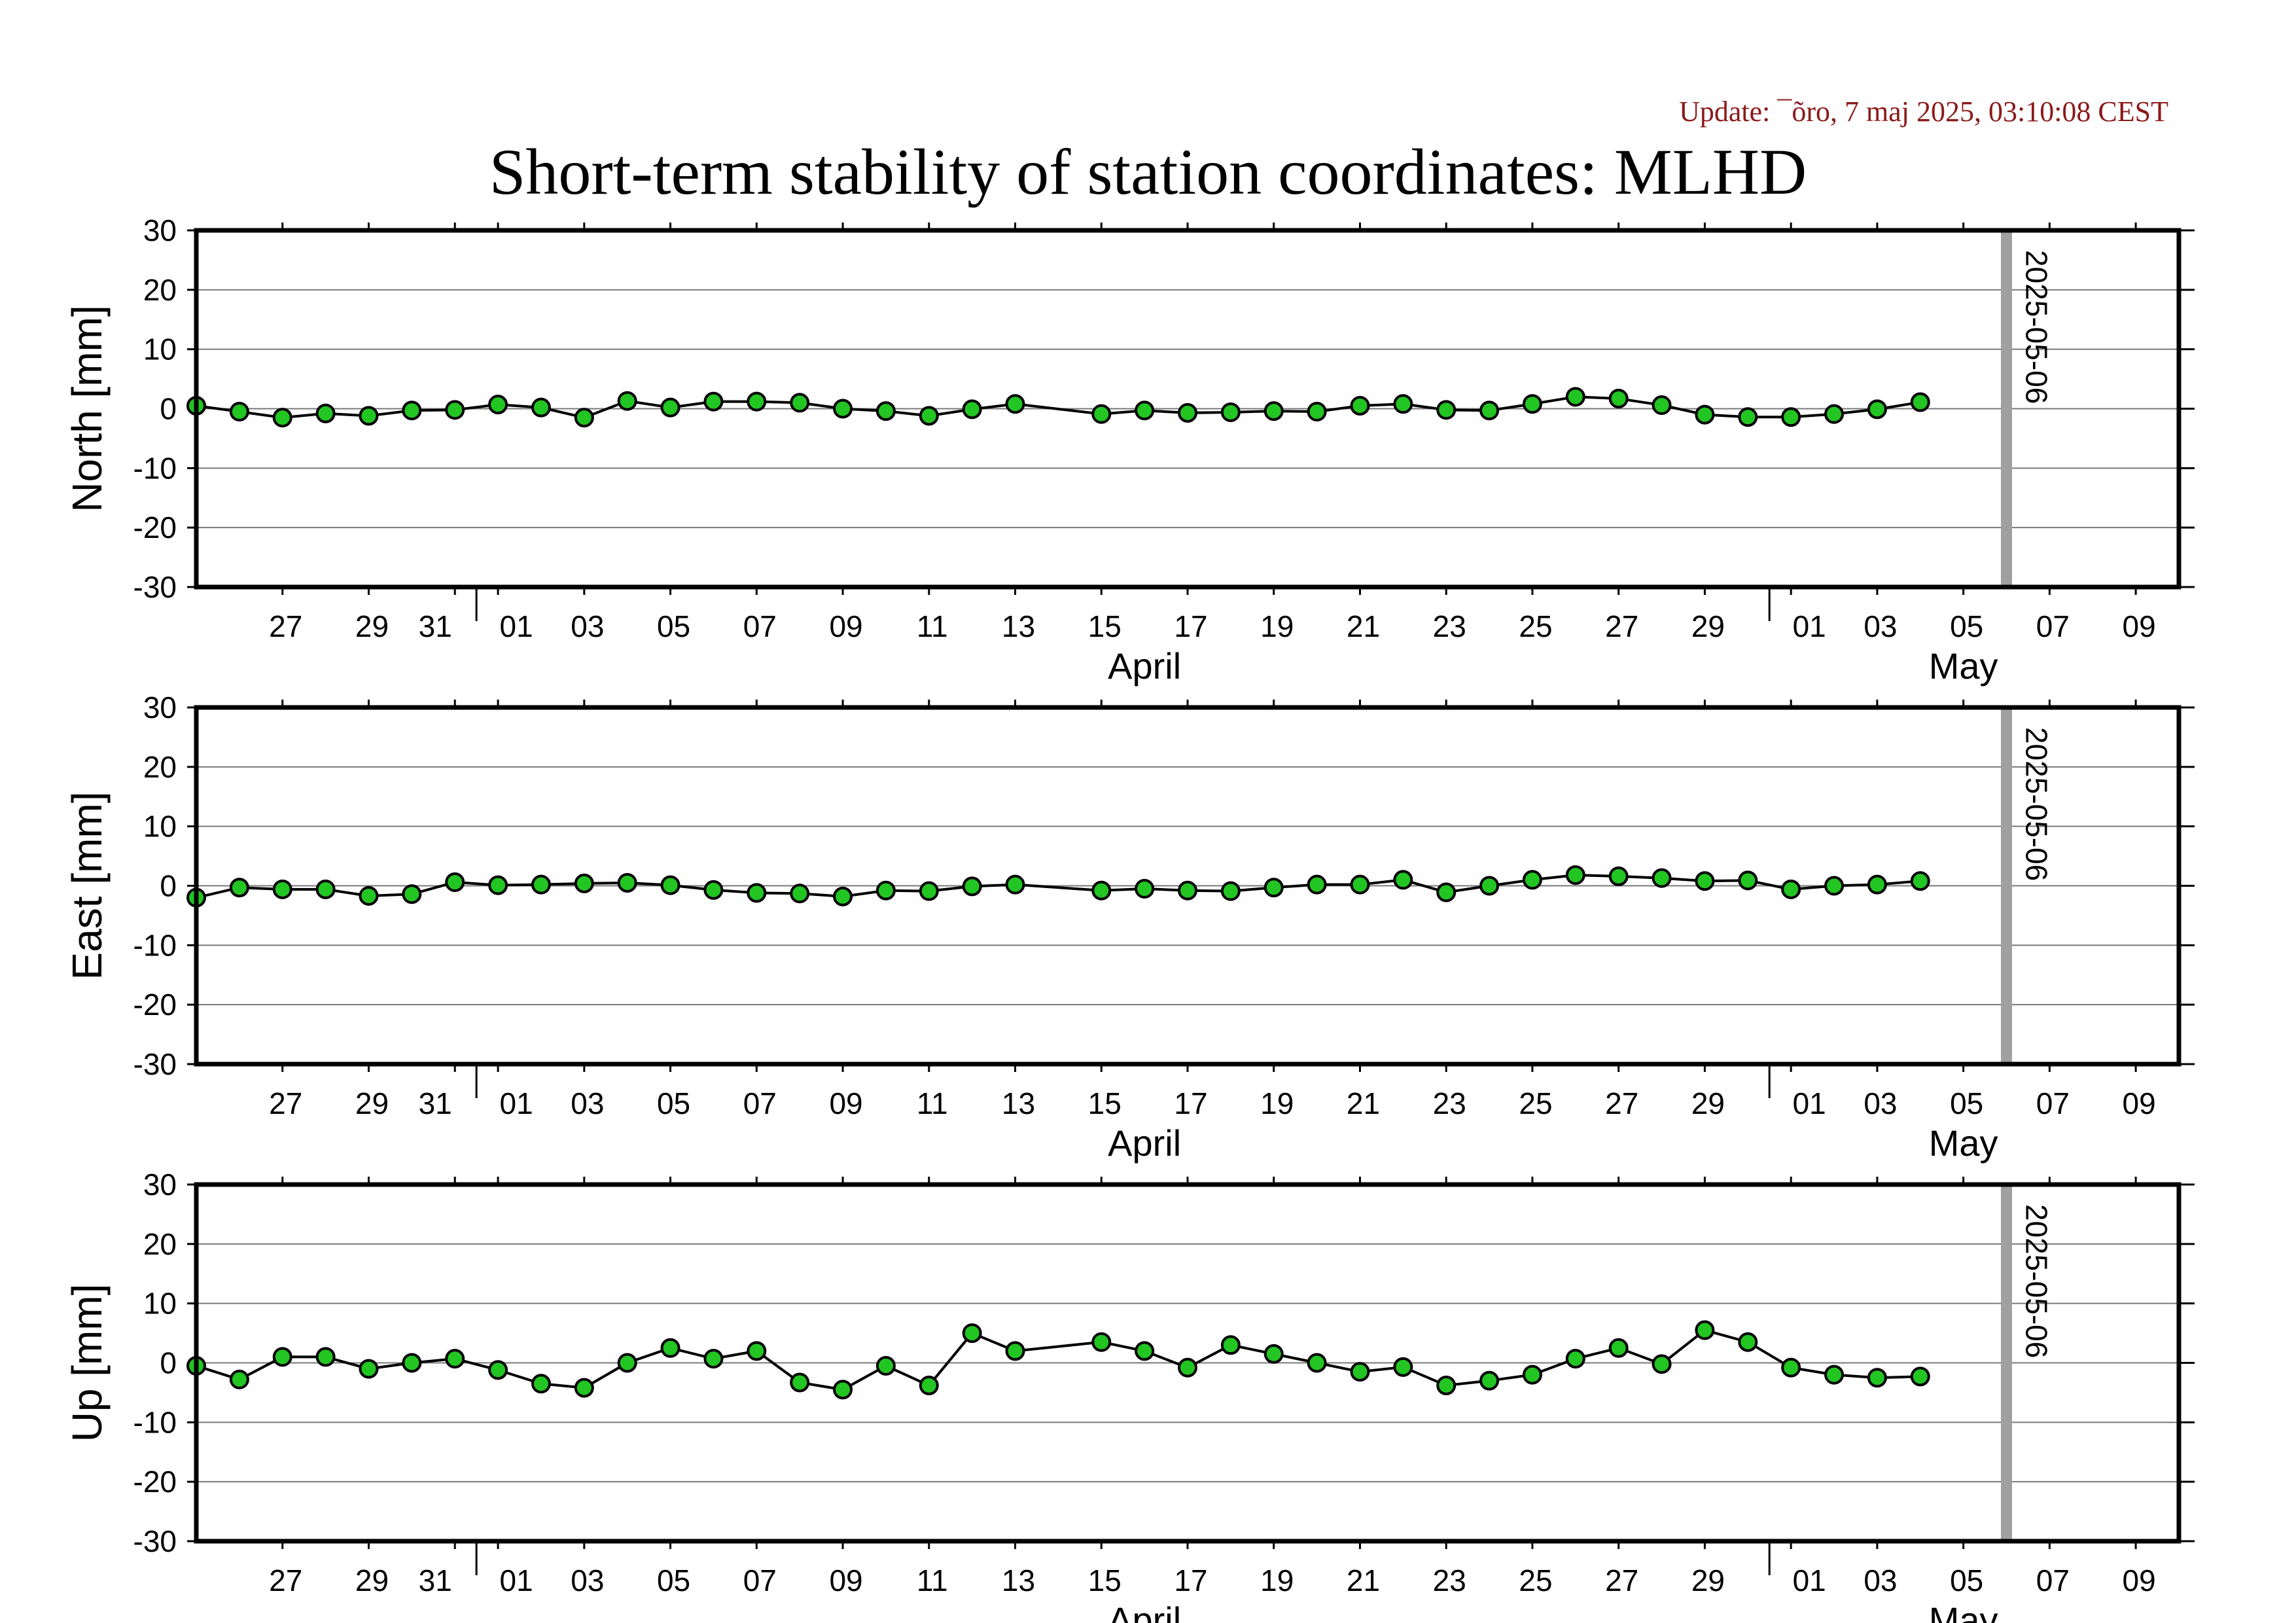 This screenshot has width=2296, height=1623. Describe the element at coordinates (155, 587) in the screenshot. I see `y-tick-label: -30` at that location.